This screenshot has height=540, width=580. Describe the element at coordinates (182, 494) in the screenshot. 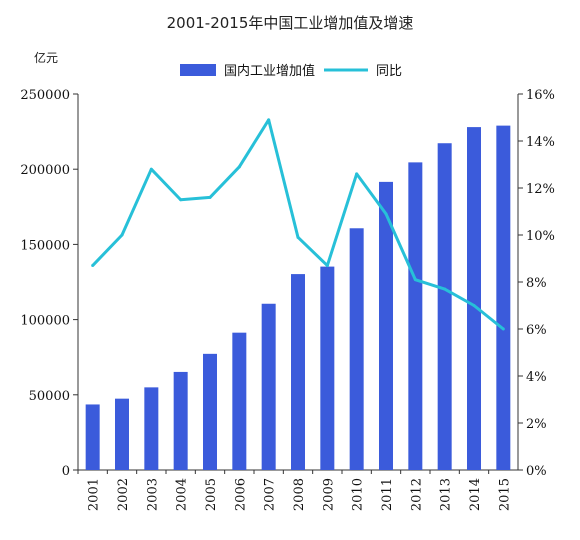

I see `x-tick-label: 2004` at that location.